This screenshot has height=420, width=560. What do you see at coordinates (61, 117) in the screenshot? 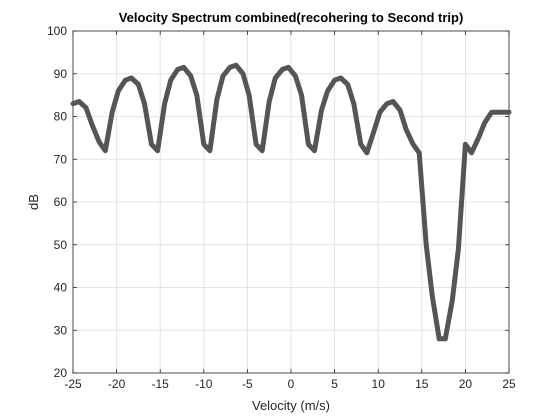
I see `y-tick-label: 80` at bounding box center [61, 117].